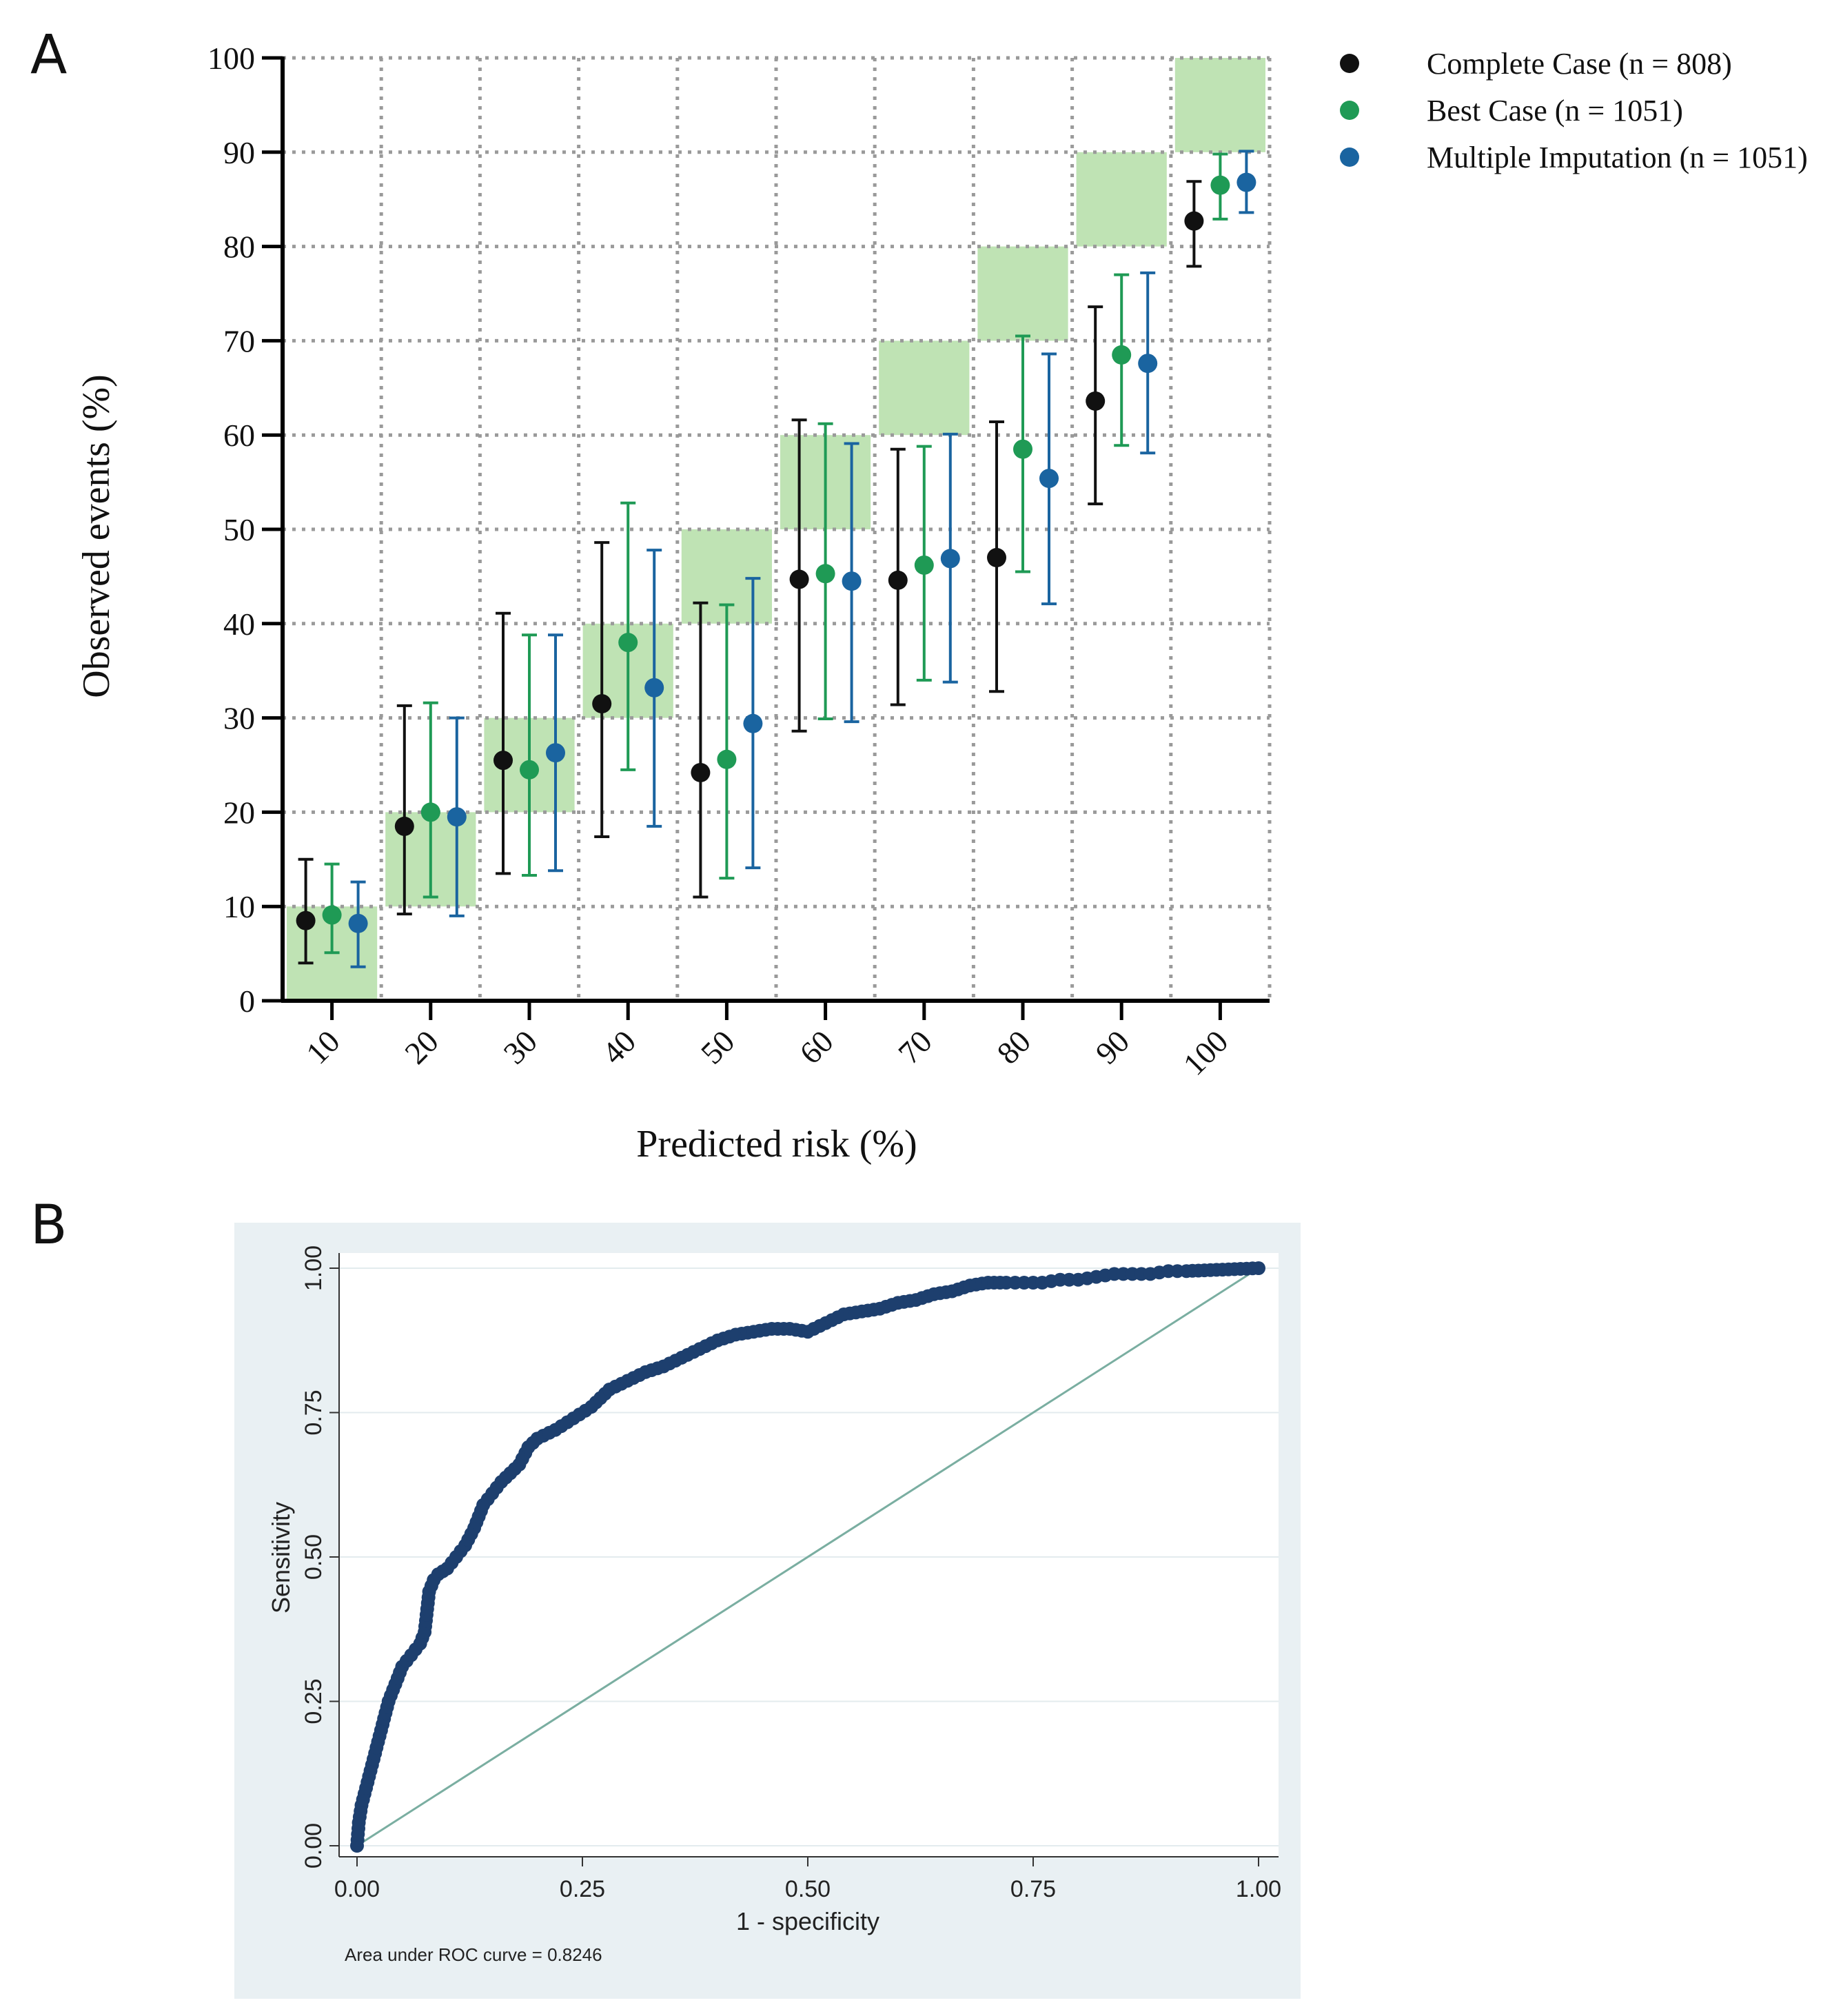 The width and height of the screenshot is (1832, 2016). I want to click on roc-y-tick-label-0.75: 0.75, so click(314, 1412).